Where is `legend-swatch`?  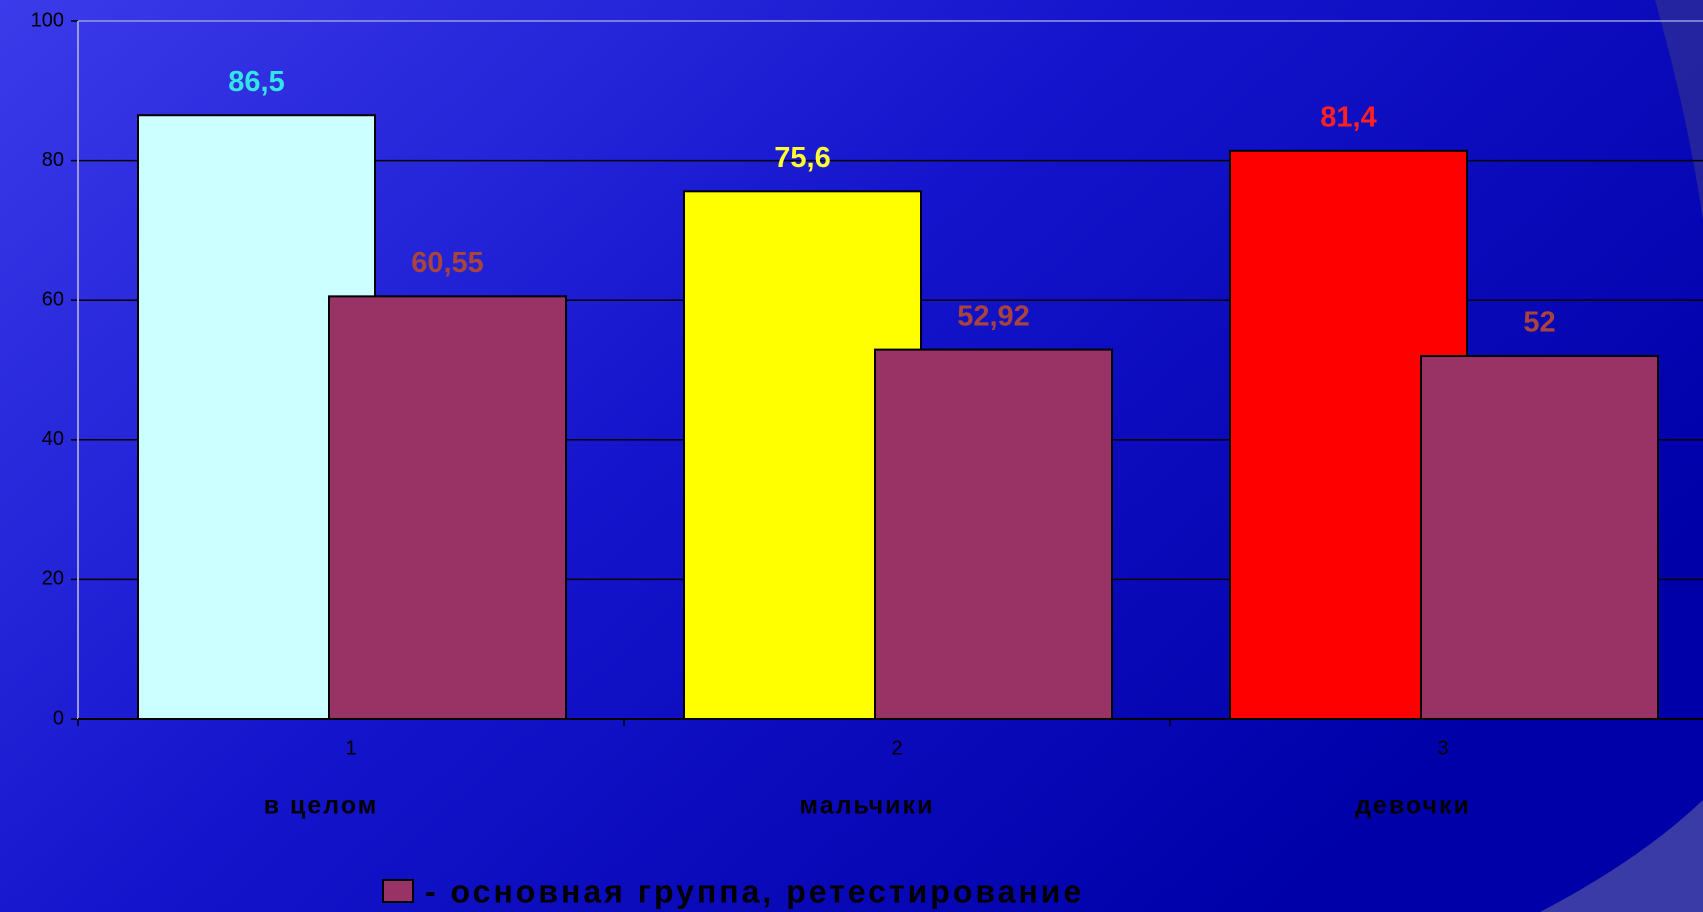 legend-swatch is located at coordinates (398, 891).